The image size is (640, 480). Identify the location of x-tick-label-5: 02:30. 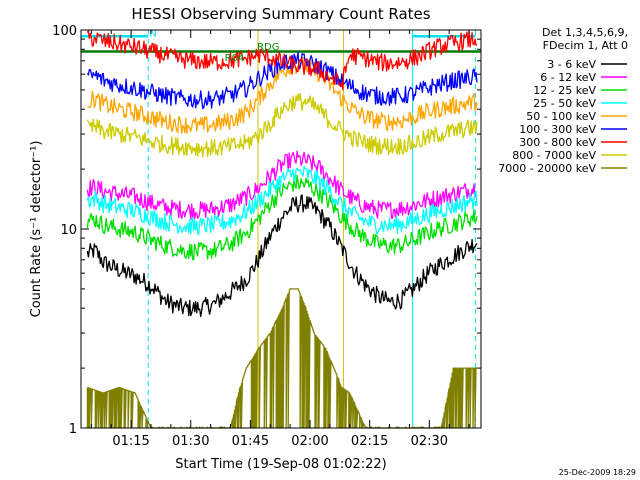
(429, 441).